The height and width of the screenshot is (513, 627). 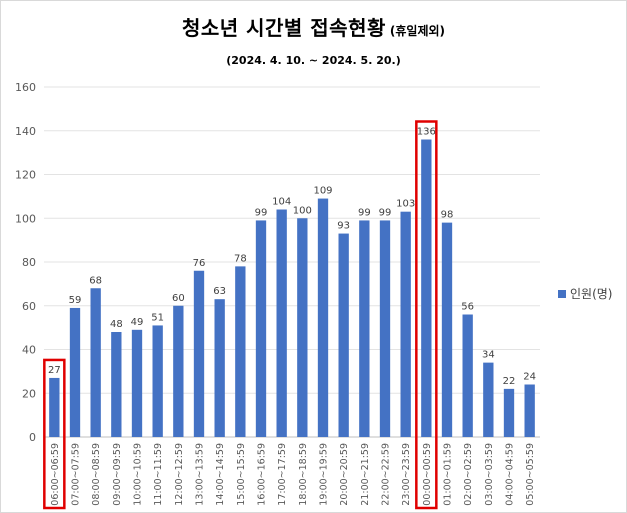 I want to click on data-label: 34, so click(x=488, y=355).